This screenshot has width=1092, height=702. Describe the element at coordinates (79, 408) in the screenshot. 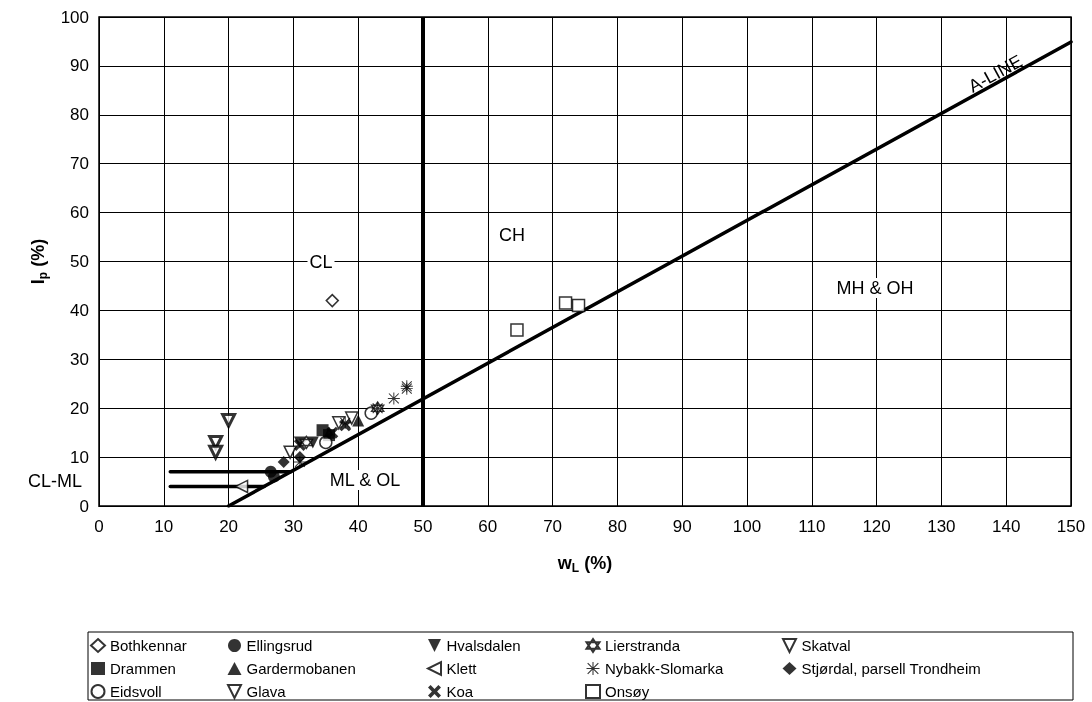

I see `y-tick-label: 20` at that location.